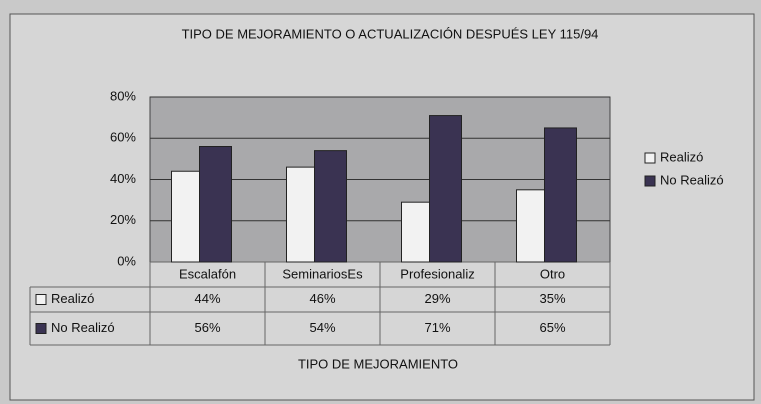  What do you see at coordinates (207, 273) in the screenshot?
I see `x-tick-label: Escalafón` at bounding box center [207, 273].